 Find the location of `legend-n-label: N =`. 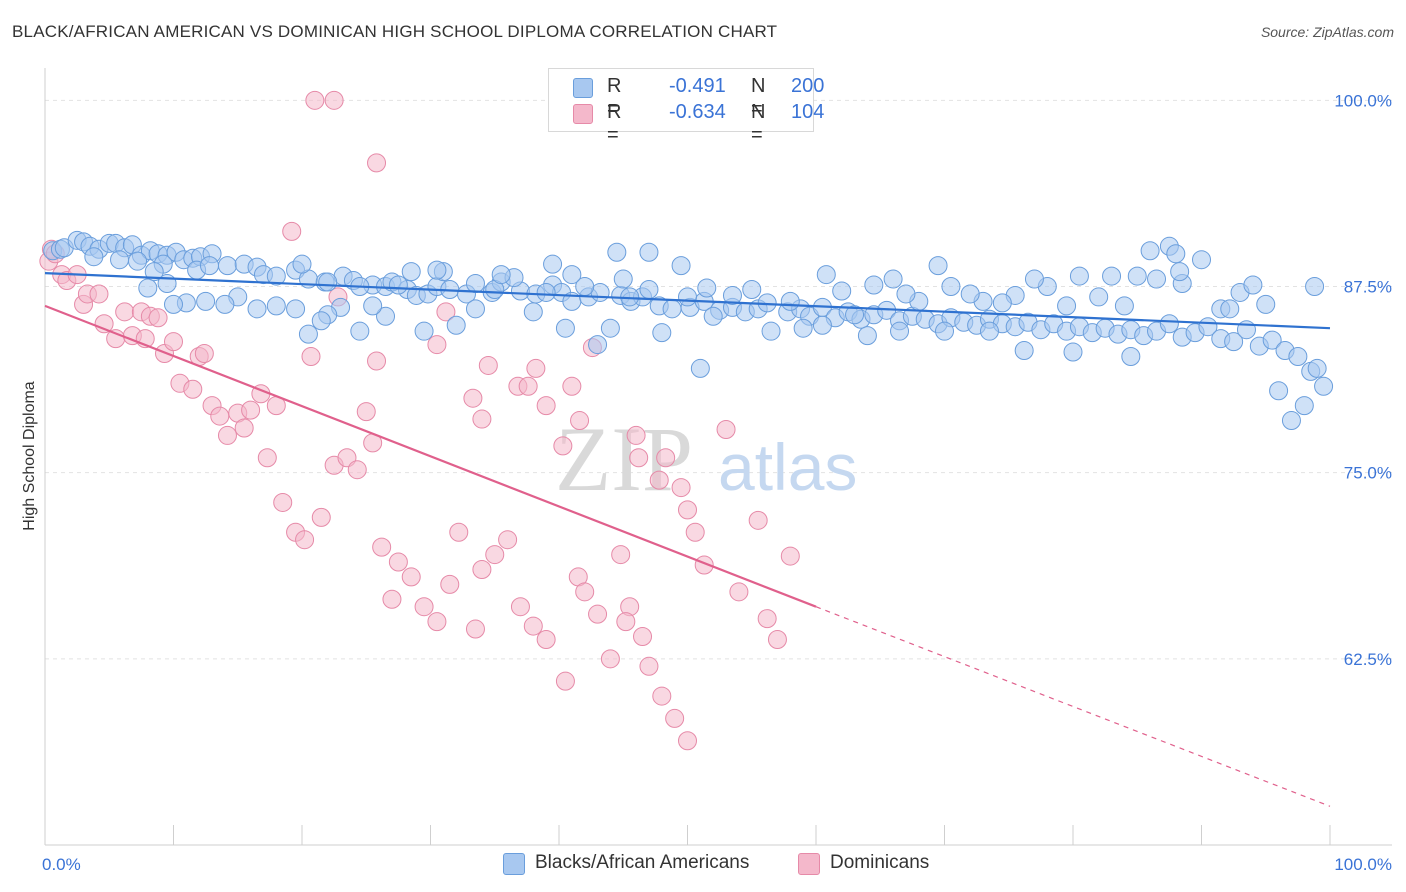

legend-n-label: N = is located at coordinates (758, 97).